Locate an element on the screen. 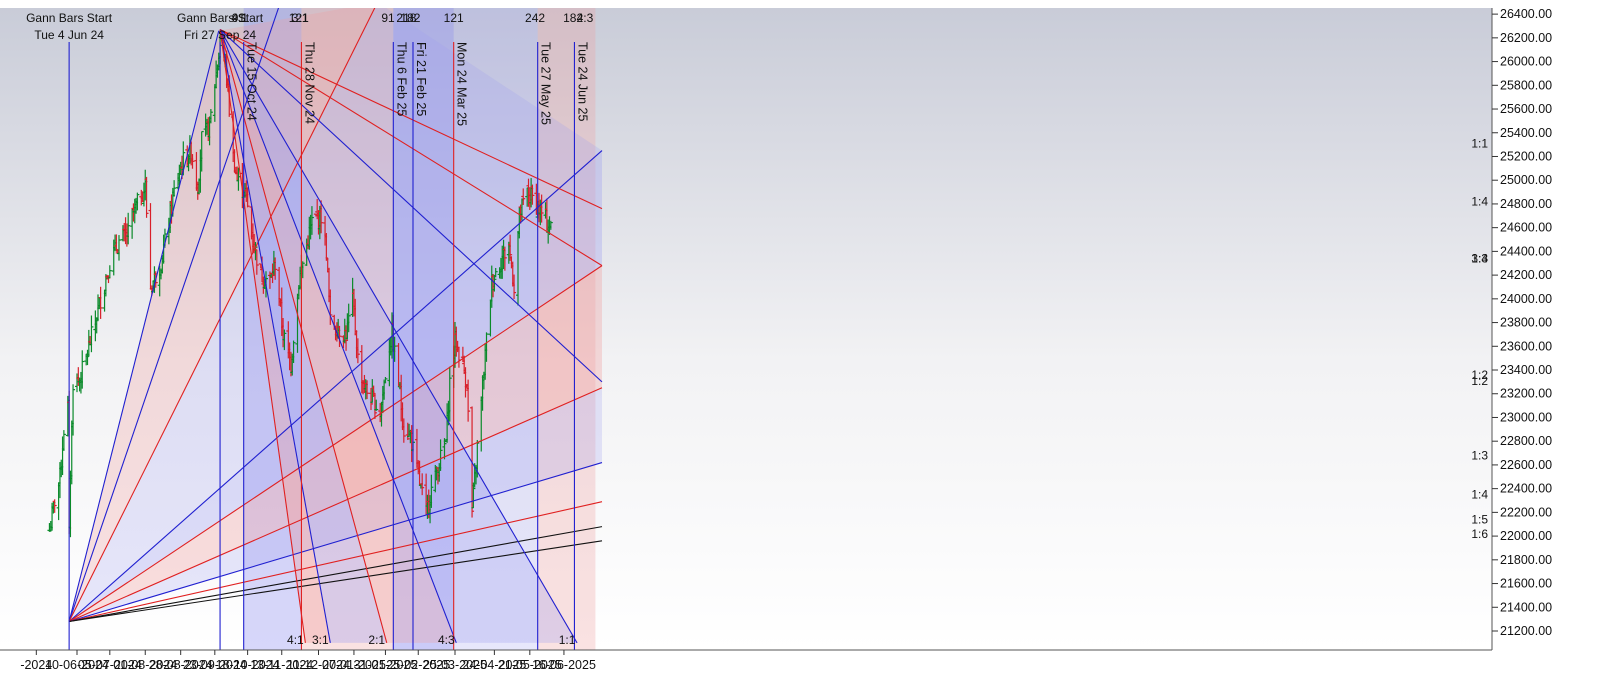 The height and width of the screenshot is (697, 1606). y-tick-label: 21800.00 is located at coordinates (1526, 560).